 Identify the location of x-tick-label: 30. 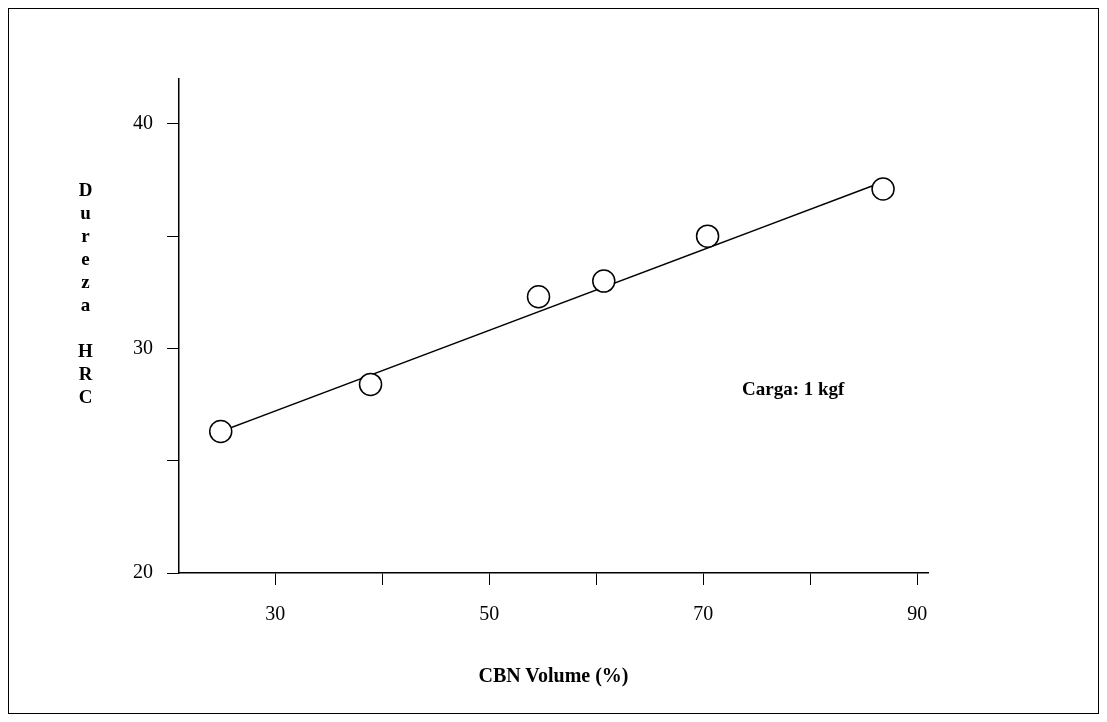
(275, 613).